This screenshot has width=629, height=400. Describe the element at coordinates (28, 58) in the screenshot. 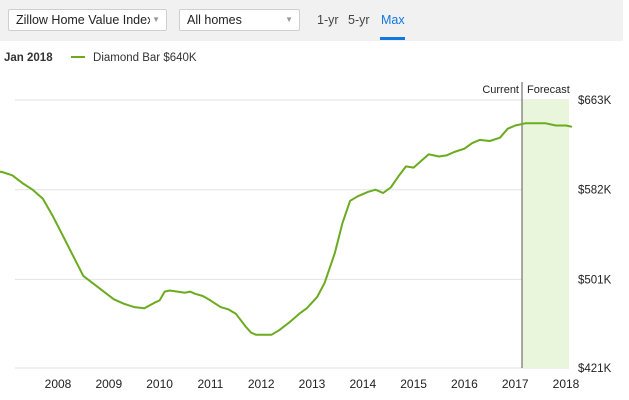

I see `legend-date: Jan 2018` at that location.